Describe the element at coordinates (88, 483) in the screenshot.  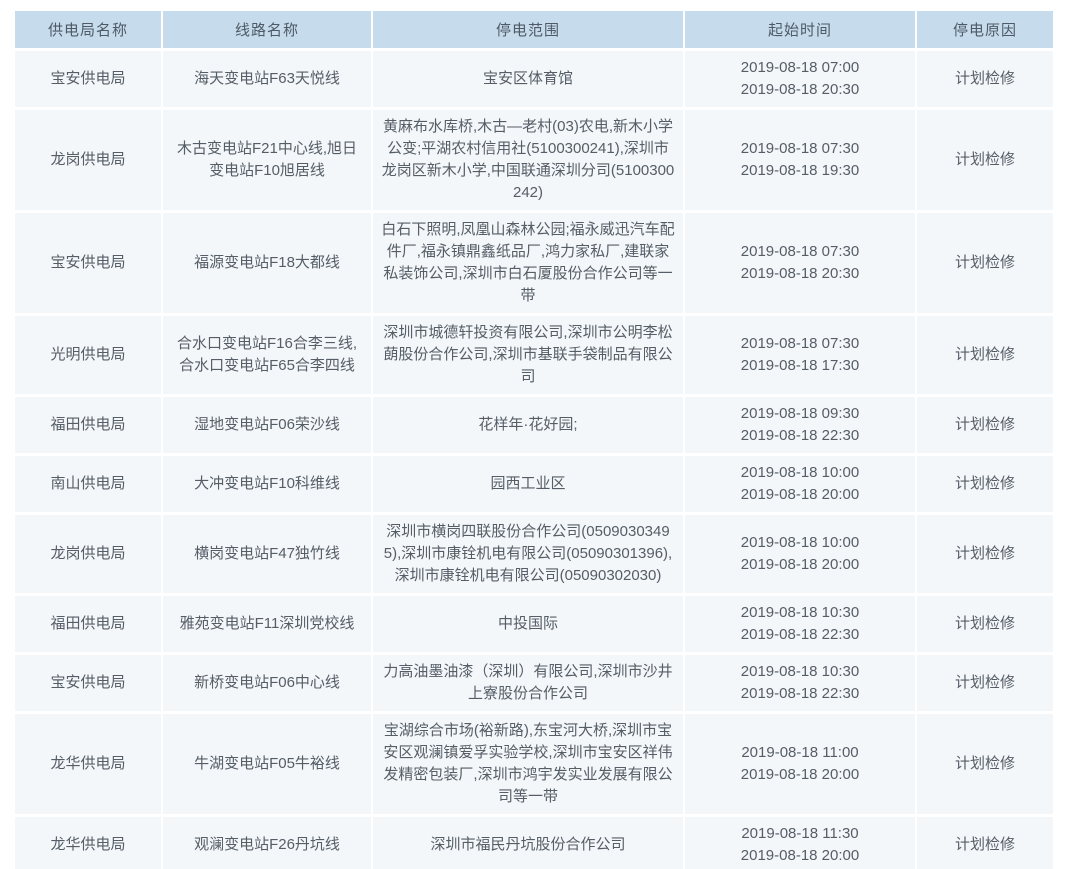
I see `cell-bureau: 南山供电局` at that location.